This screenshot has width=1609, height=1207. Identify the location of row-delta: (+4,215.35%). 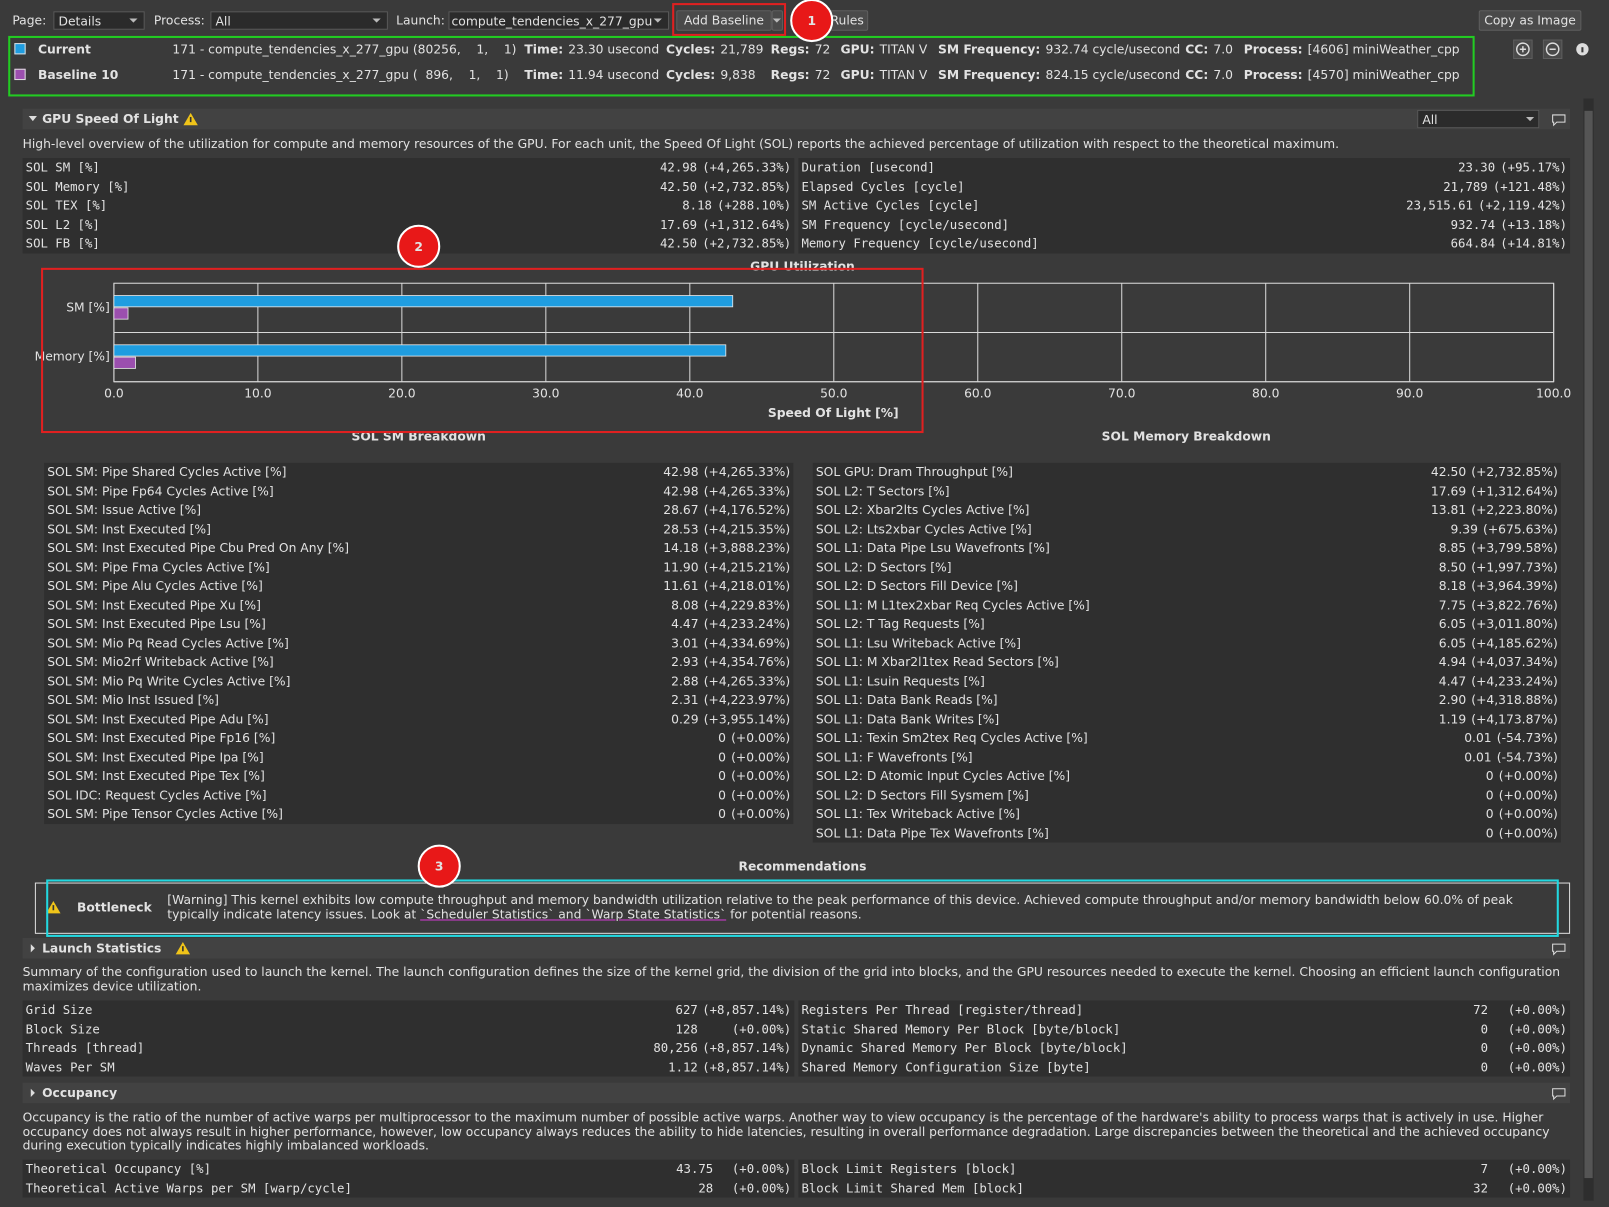
(747, 529).